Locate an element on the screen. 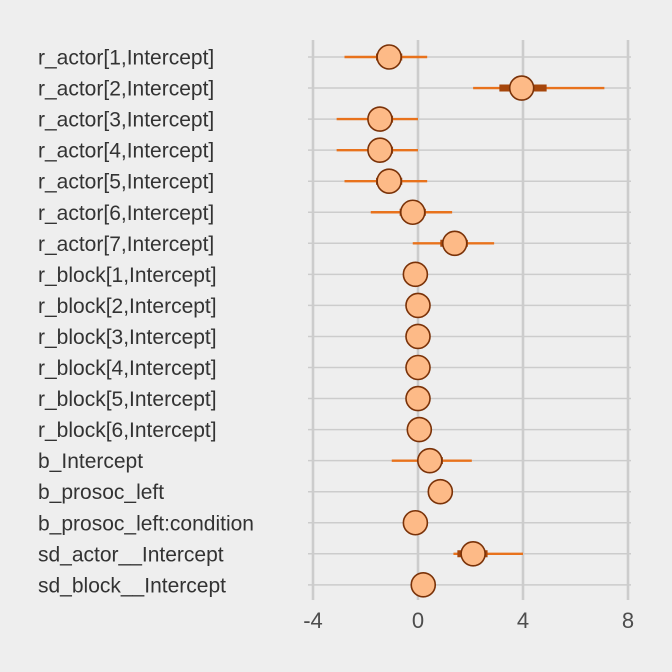 The height and width of the screenshot is (672, 672). x-tick-label: 0 is located at coordinates (418, 620).